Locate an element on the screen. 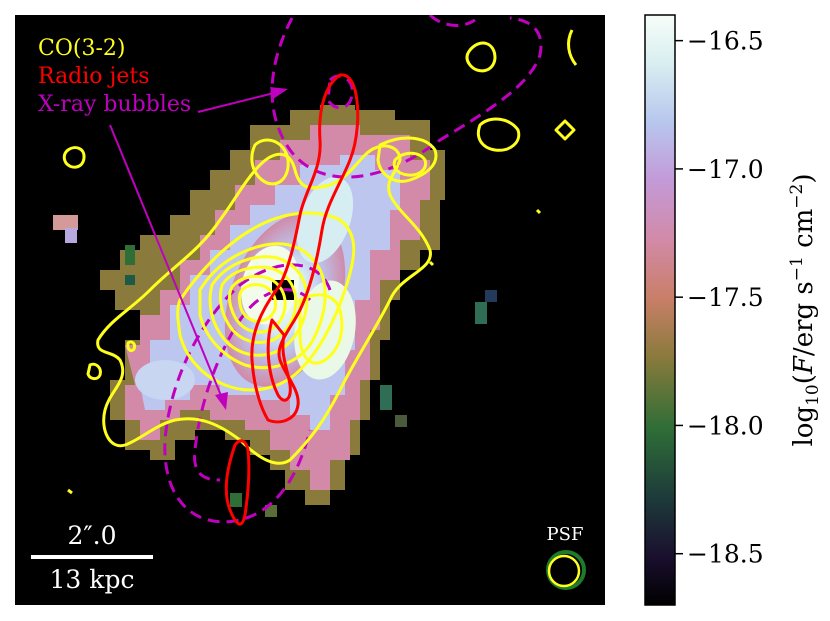 The image size is (830, 621). arrow-to-north-bubble is located at coordinates (238, 102).